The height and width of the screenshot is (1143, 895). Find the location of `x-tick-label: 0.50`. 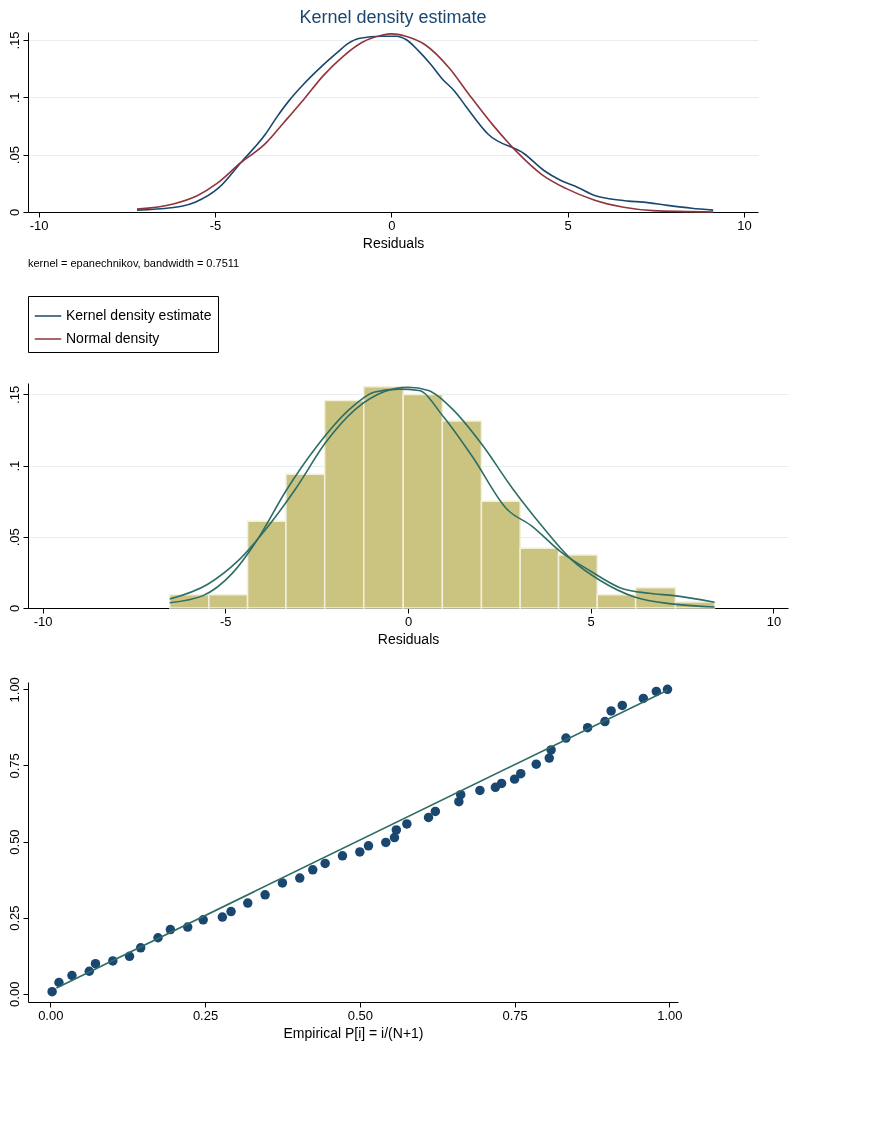

x-tick-label: 0.50 is located at coordinates (360, 1015).